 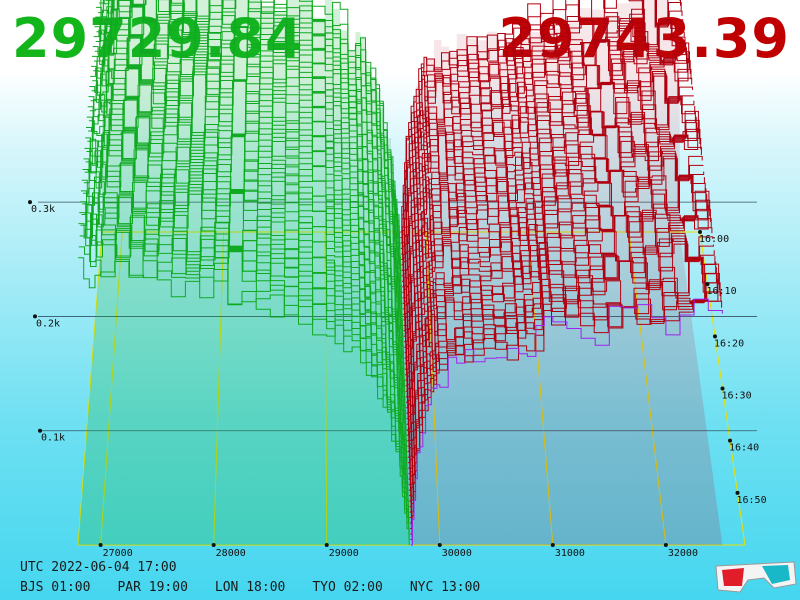 I want to click on price-tick-label: 30000, so click(x=457, y=553).